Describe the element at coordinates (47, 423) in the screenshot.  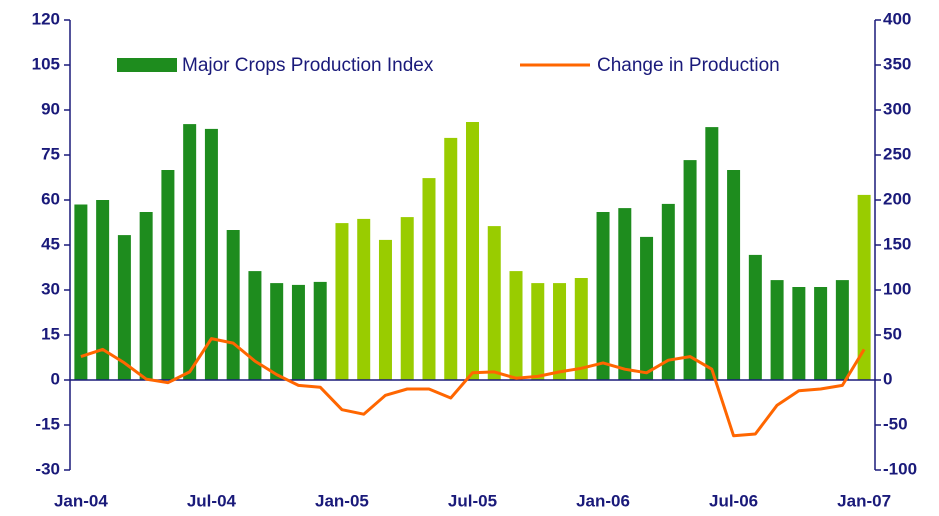
I see `y-tick-label: -15` at that location.